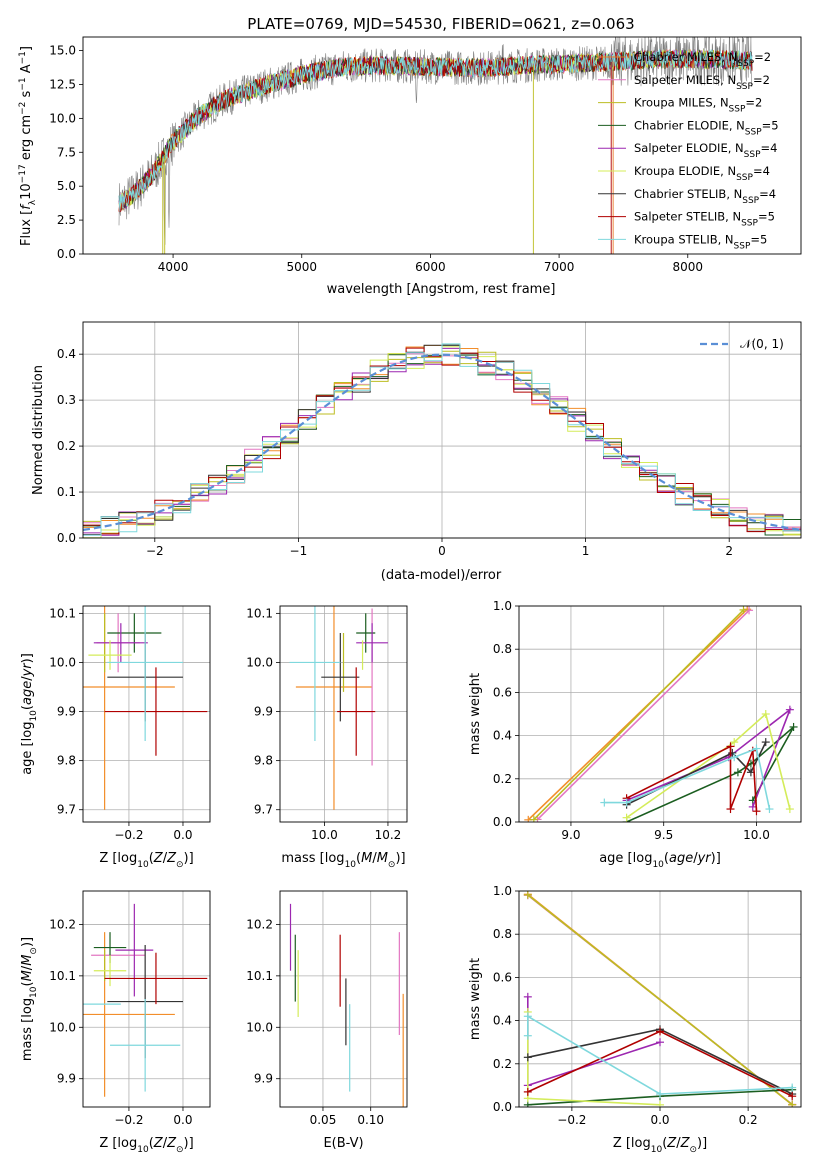  Describe the element at coordinates (430, 267) in the screenshot. I see `x-tick-label: 6000` at that location.